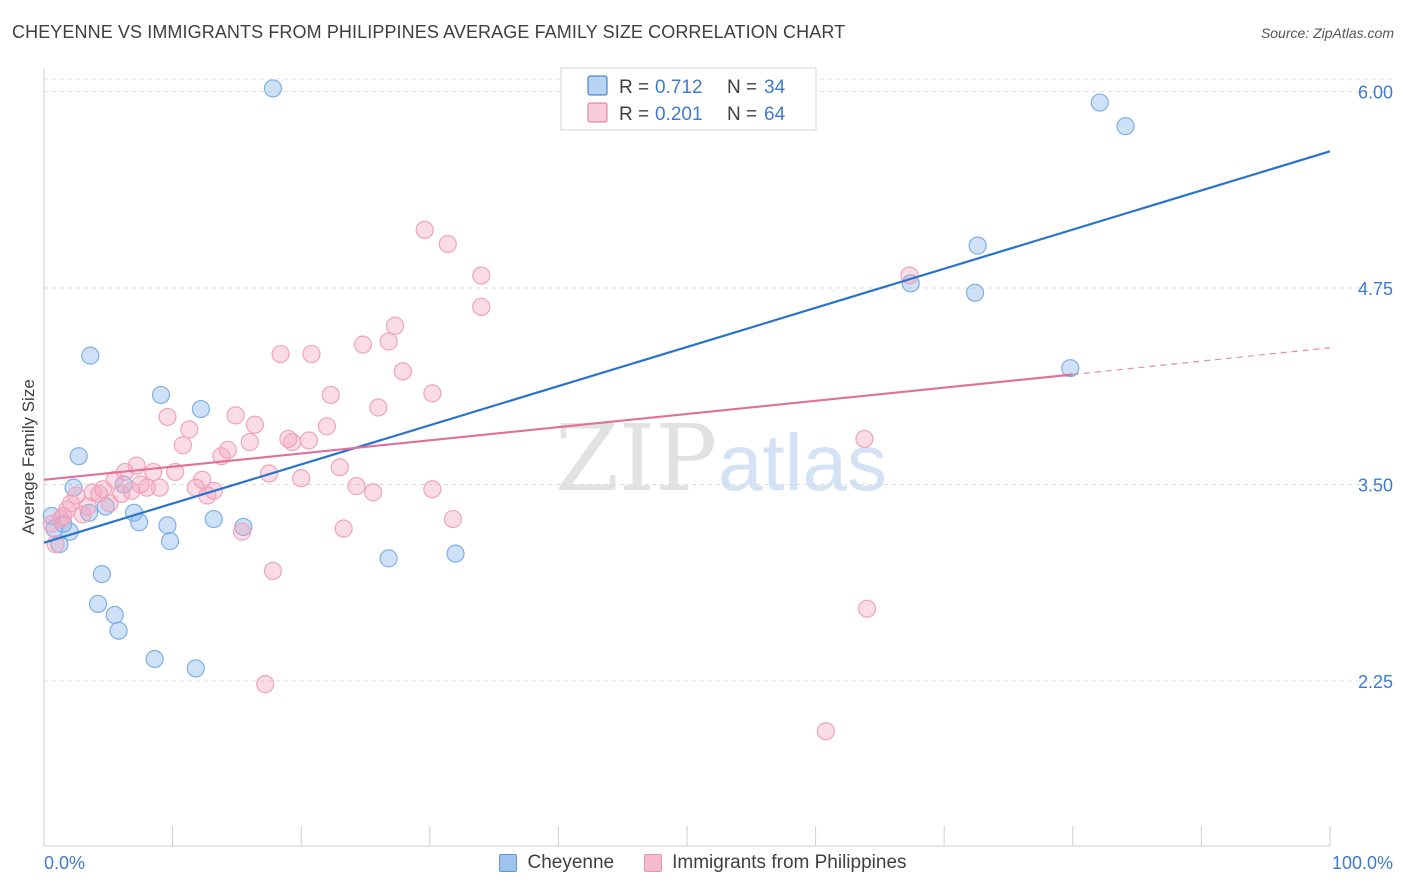 This screenshot has height=892, width=1406. Describe the element at coordinates (636, 458) in the screenshot. I see `watermark-zip: ZIP` at that location.